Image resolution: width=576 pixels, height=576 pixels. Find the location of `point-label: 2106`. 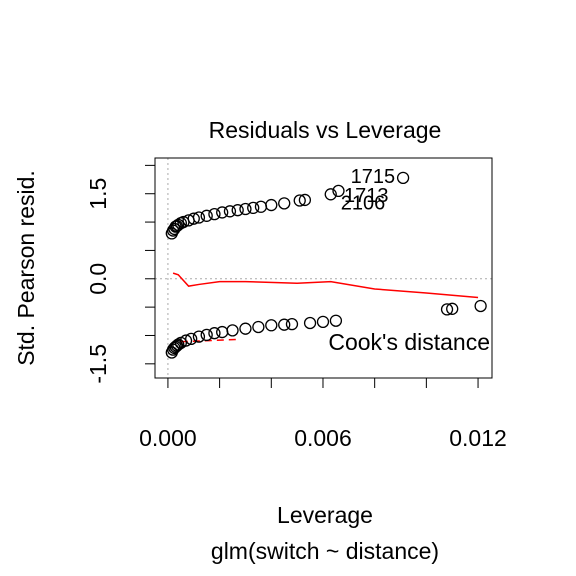

point-label: 2106 is located at coordinates (363, 204).